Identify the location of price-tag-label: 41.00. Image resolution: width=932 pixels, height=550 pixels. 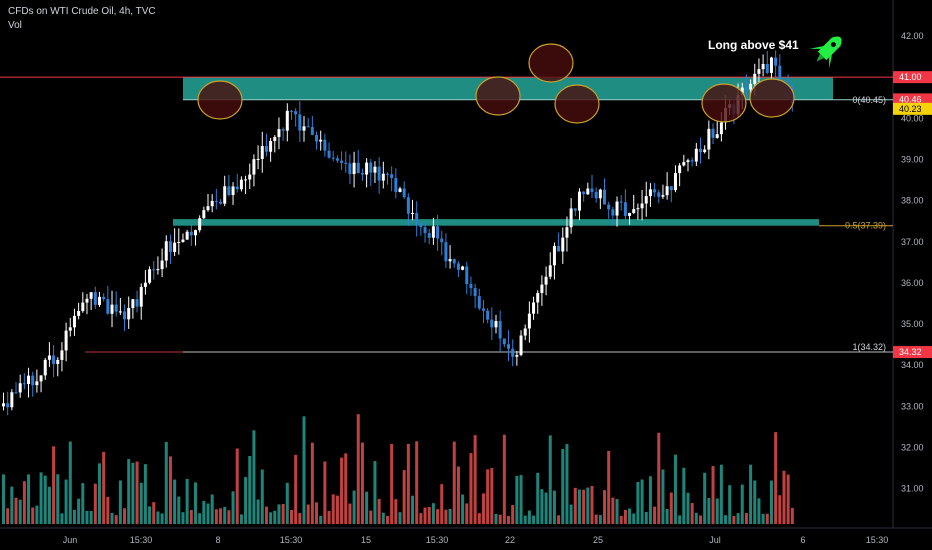
(910, 77).